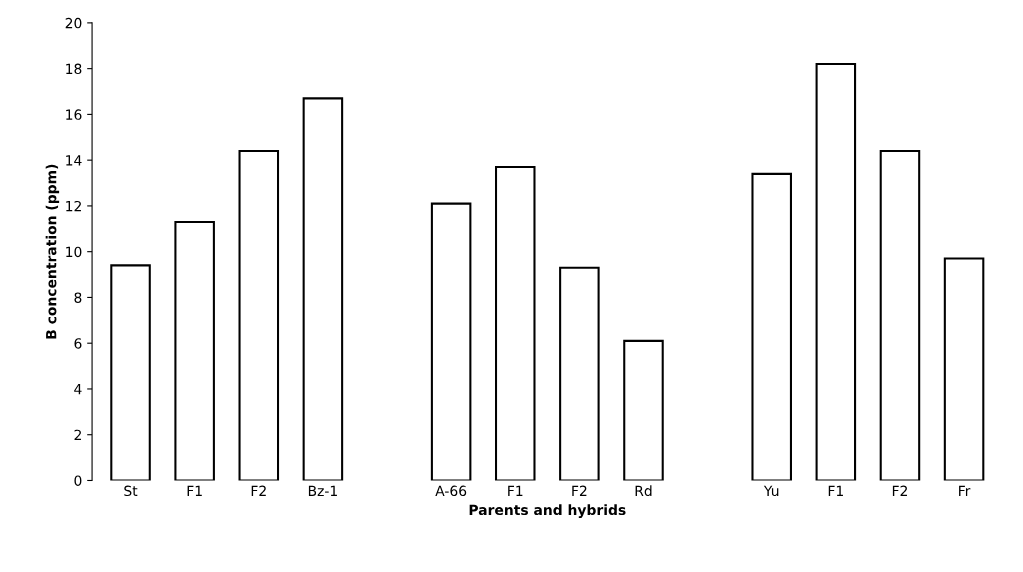 This screenshot has height=572, width=1023. I want to click on y-tick-label: 8, so click(78, 297).